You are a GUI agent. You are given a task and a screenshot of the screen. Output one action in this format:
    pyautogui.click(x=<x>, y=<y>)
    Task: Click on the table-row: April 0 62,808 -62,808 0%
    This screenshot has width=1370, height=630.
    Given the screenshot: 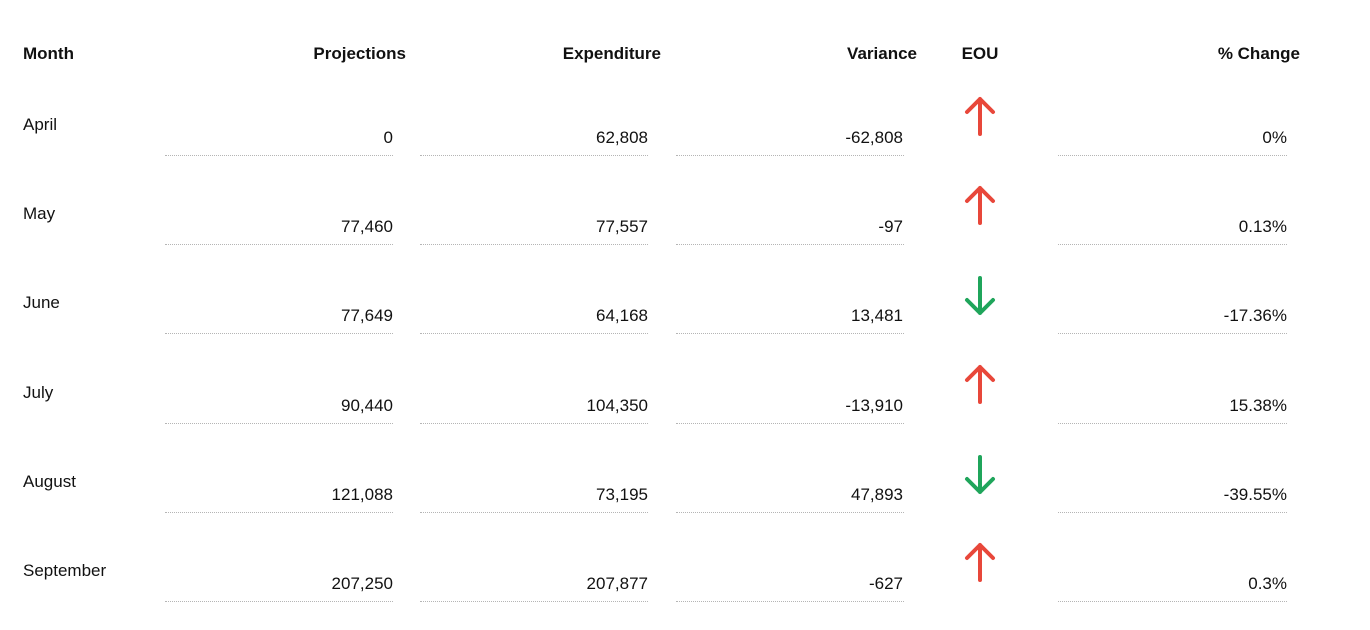 What is the action you would take?
    pyautogui.click(x=685, y=135)
    